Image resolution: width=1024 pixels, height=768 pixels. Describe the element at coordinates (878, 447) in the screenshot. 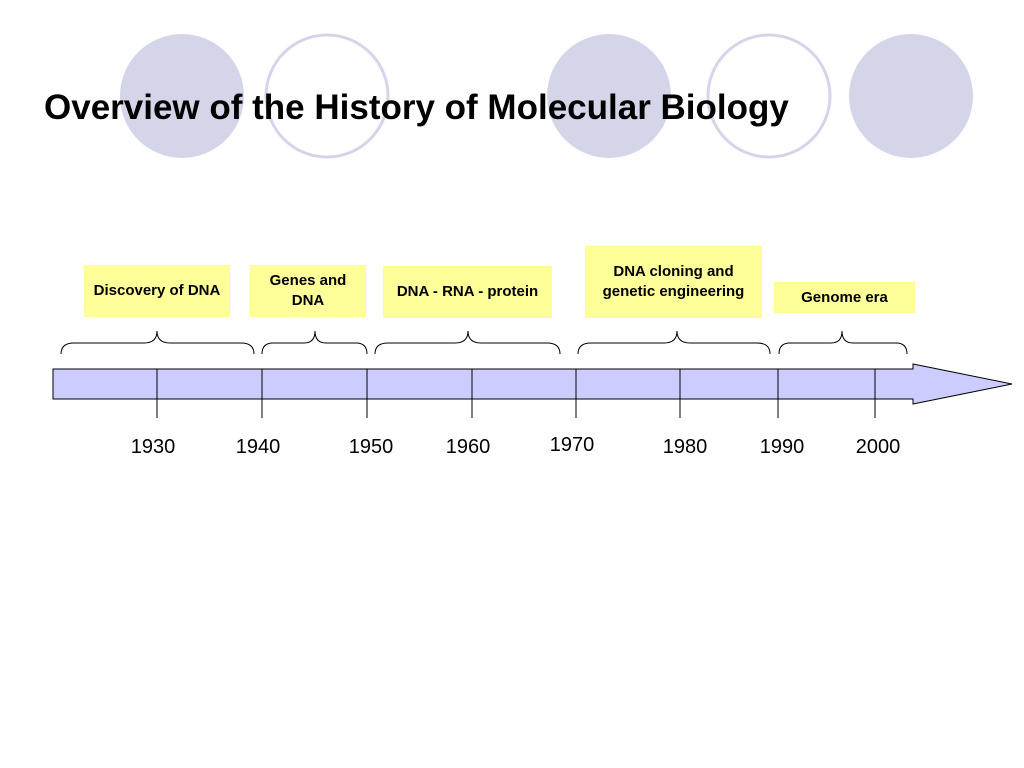

I see `year-label-2000: 2000` at that location.